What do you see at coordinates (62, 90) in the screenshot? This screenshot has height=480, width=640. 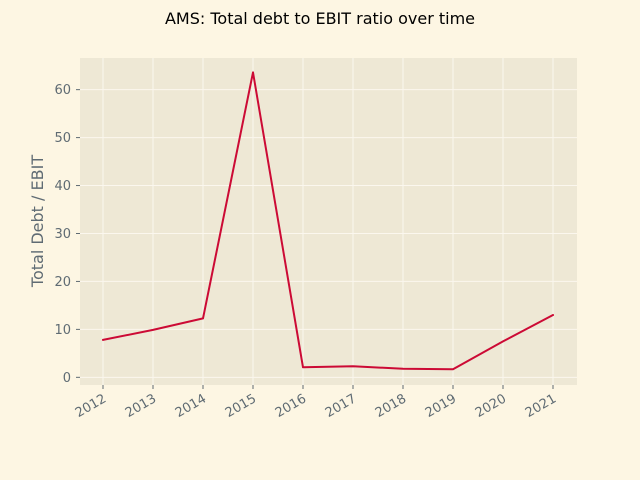 I see `y-tick-label: 60` at bounding box center [62, 90].